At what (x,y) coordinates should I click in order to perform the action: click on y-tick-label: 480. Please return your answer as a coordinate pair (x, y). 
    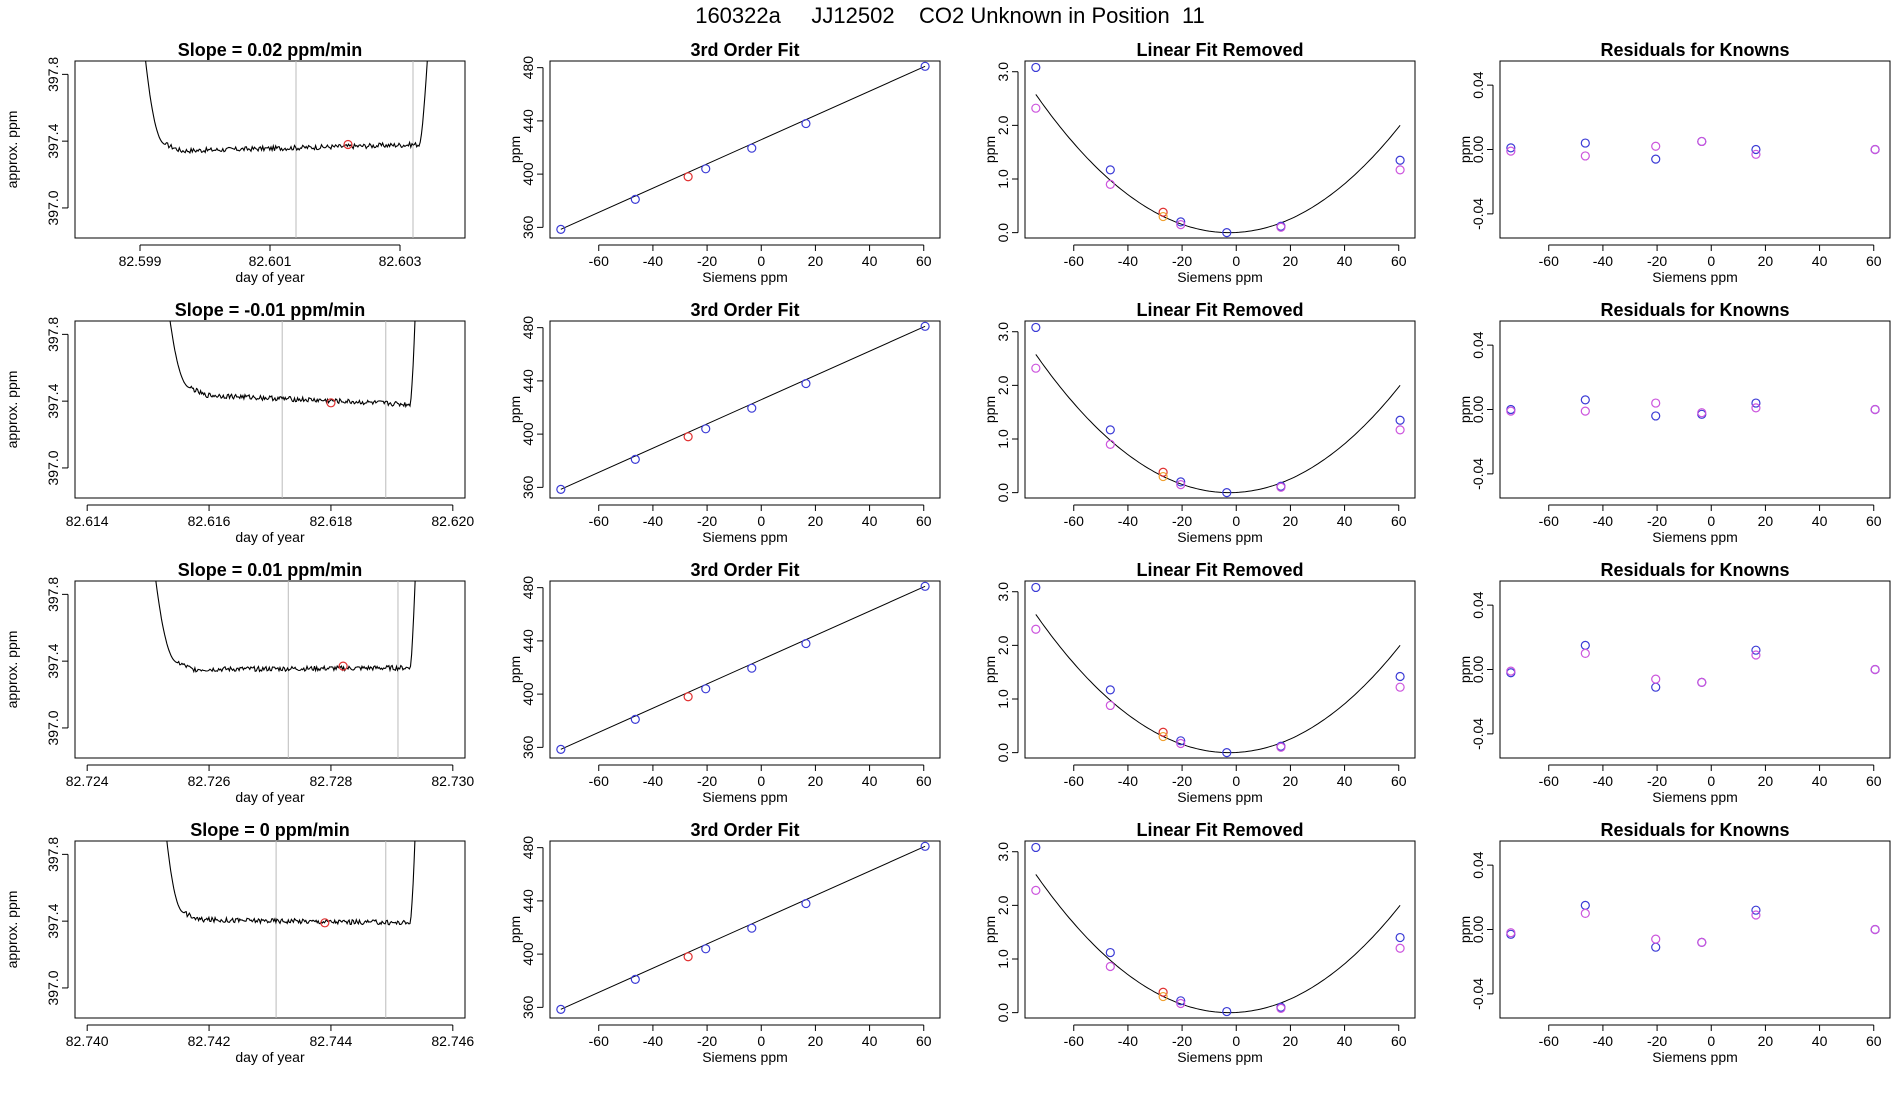
    Looking at the image, I should click on (528, 328).